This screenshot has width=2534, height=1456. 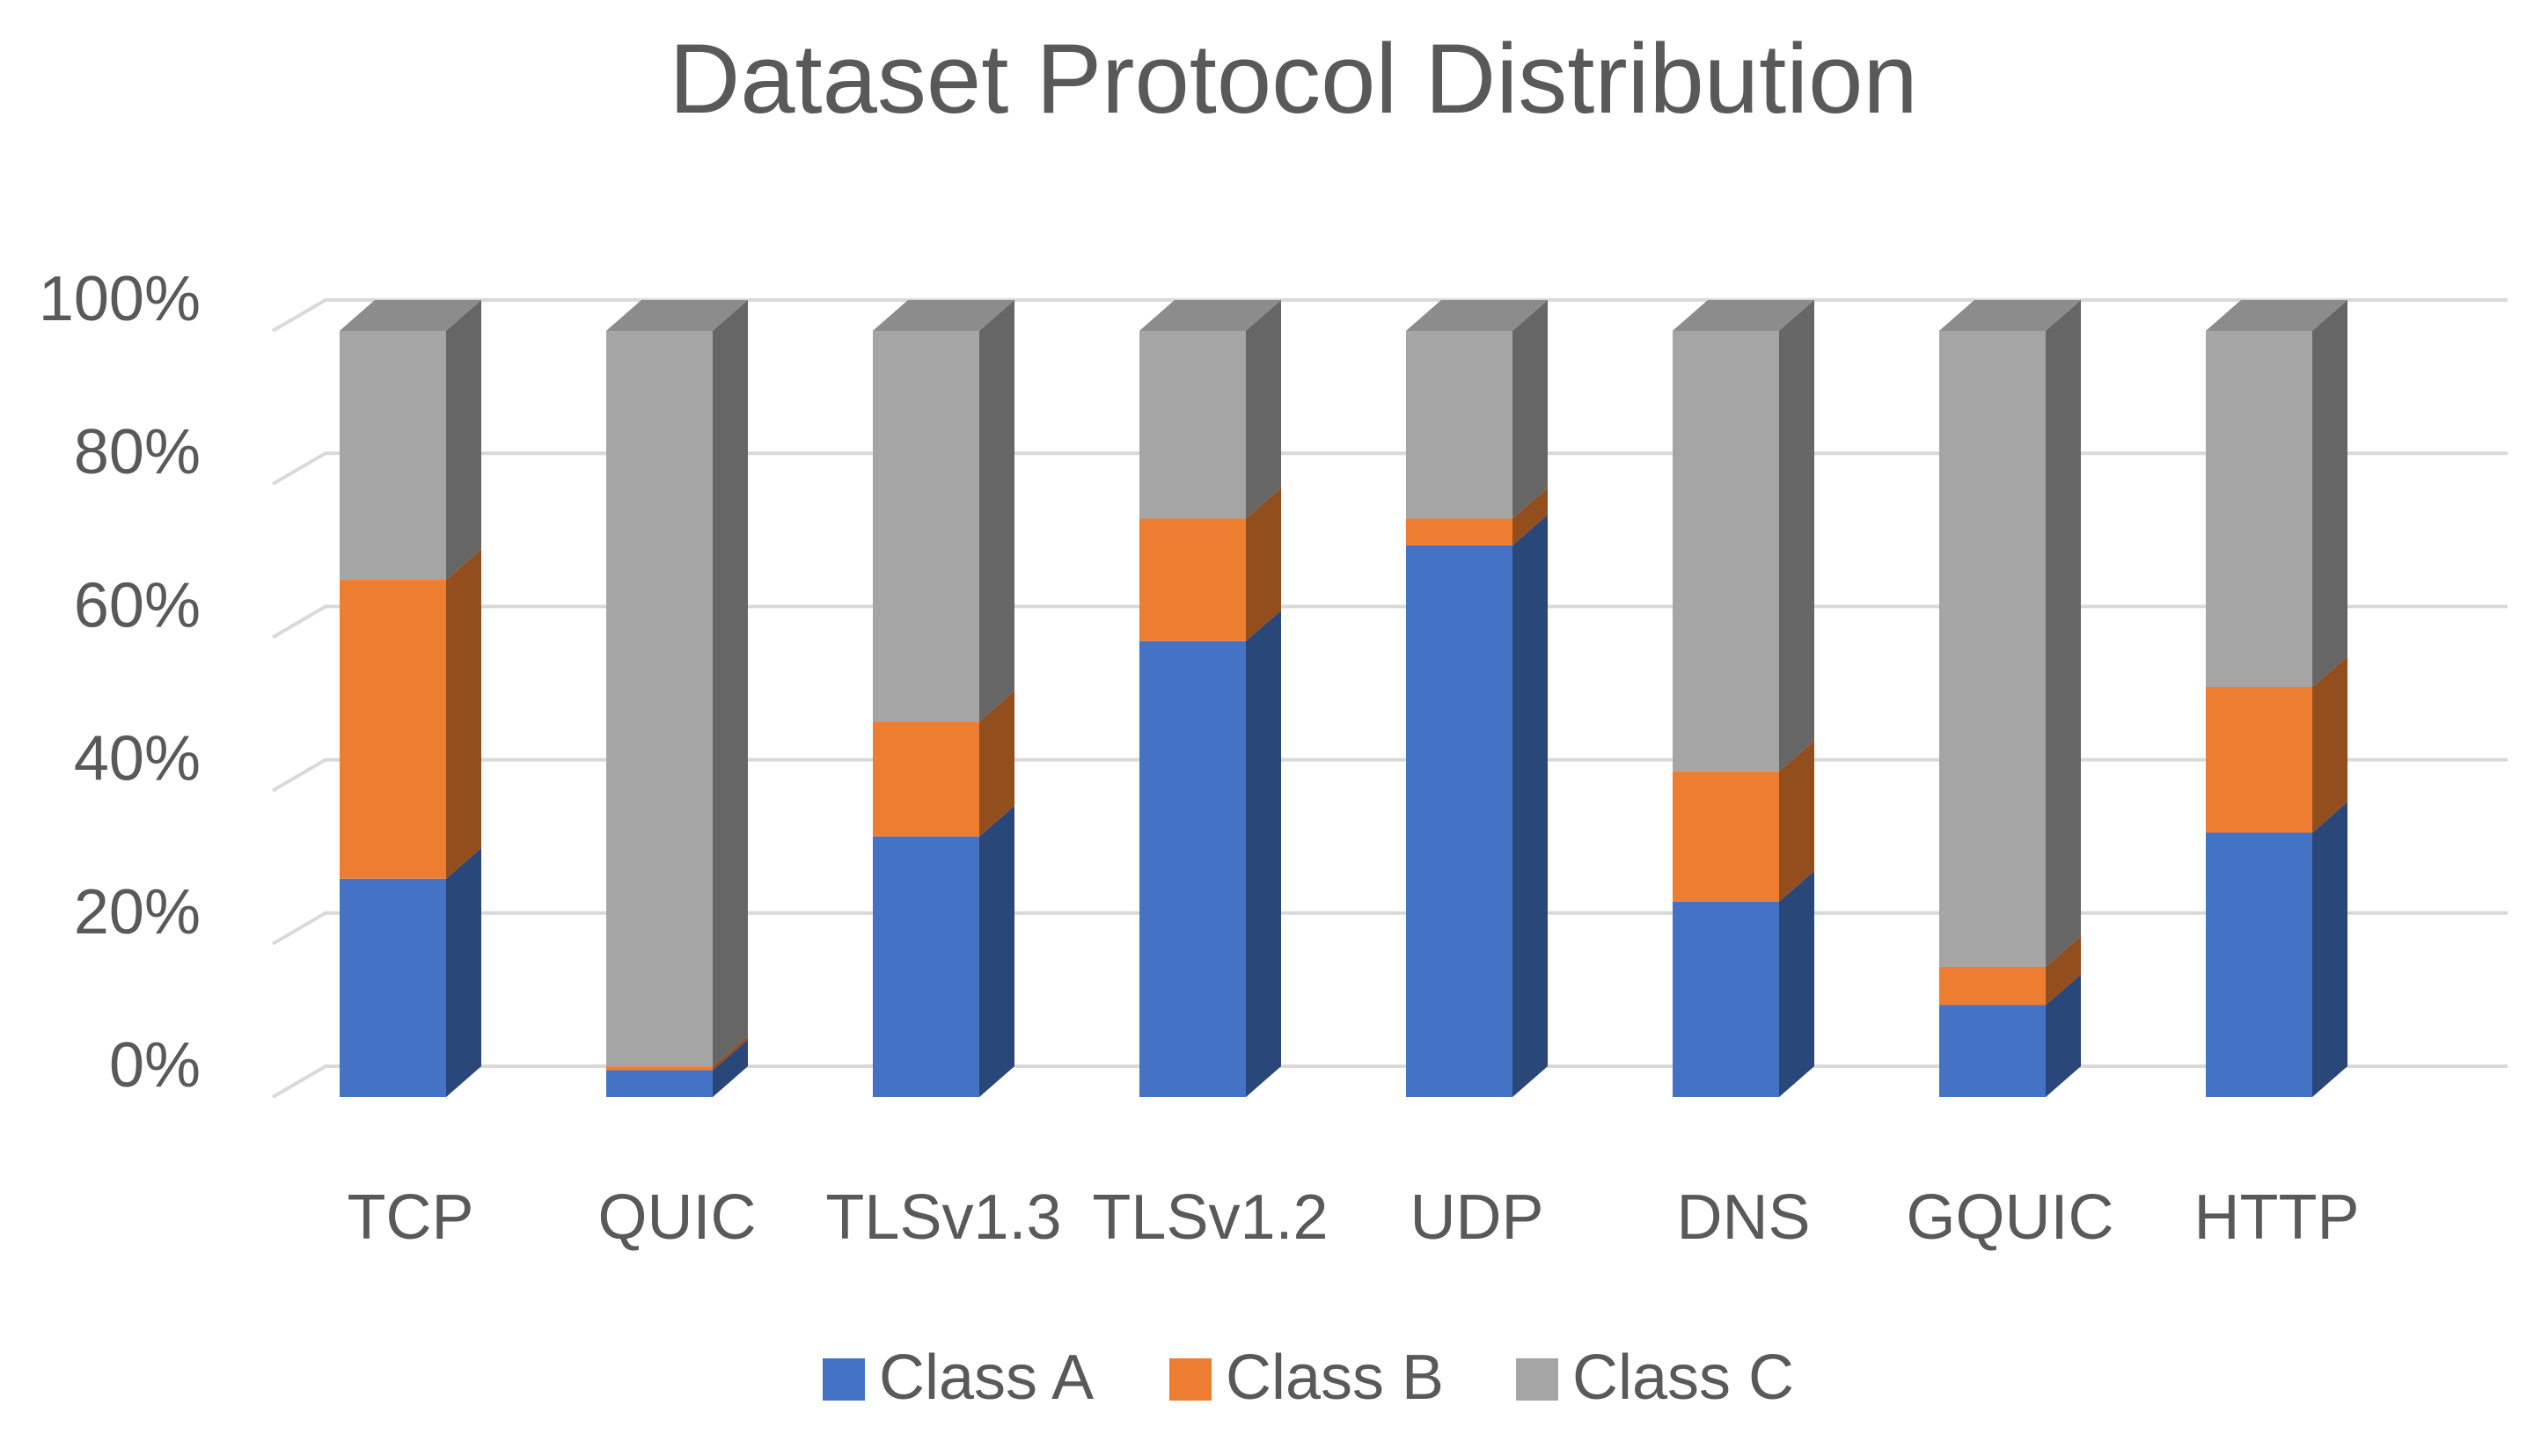 I want to click on x-tick-label: QUIC, so click(x=677, y=1217).